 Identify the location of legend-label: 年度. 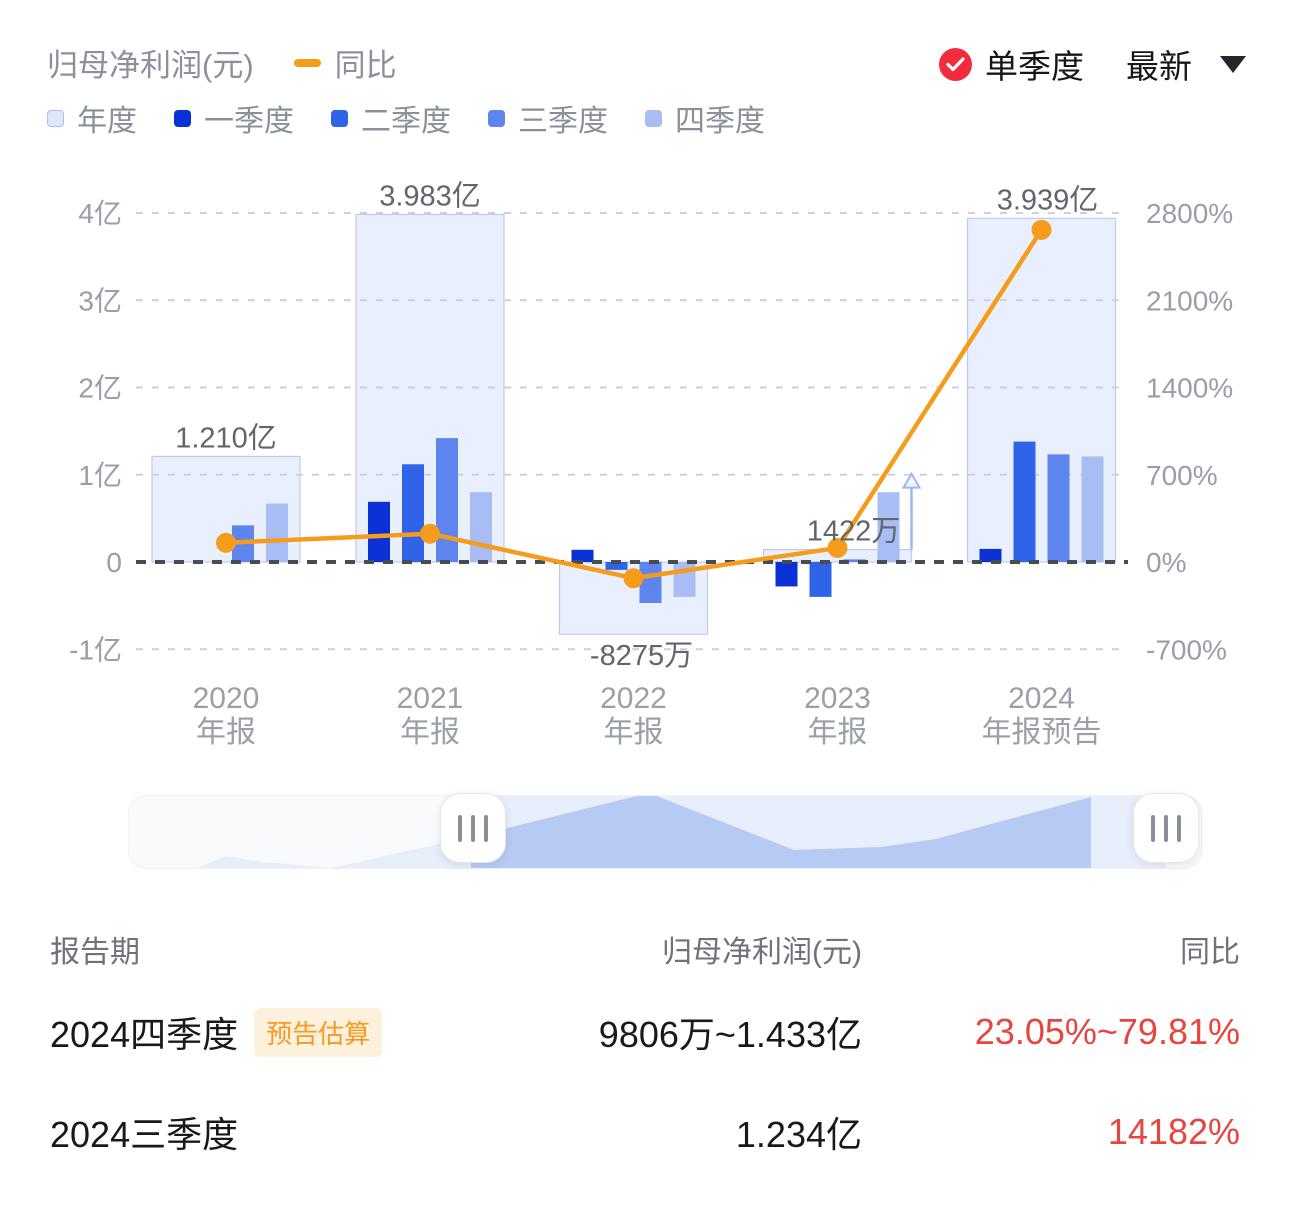
(107, 121).